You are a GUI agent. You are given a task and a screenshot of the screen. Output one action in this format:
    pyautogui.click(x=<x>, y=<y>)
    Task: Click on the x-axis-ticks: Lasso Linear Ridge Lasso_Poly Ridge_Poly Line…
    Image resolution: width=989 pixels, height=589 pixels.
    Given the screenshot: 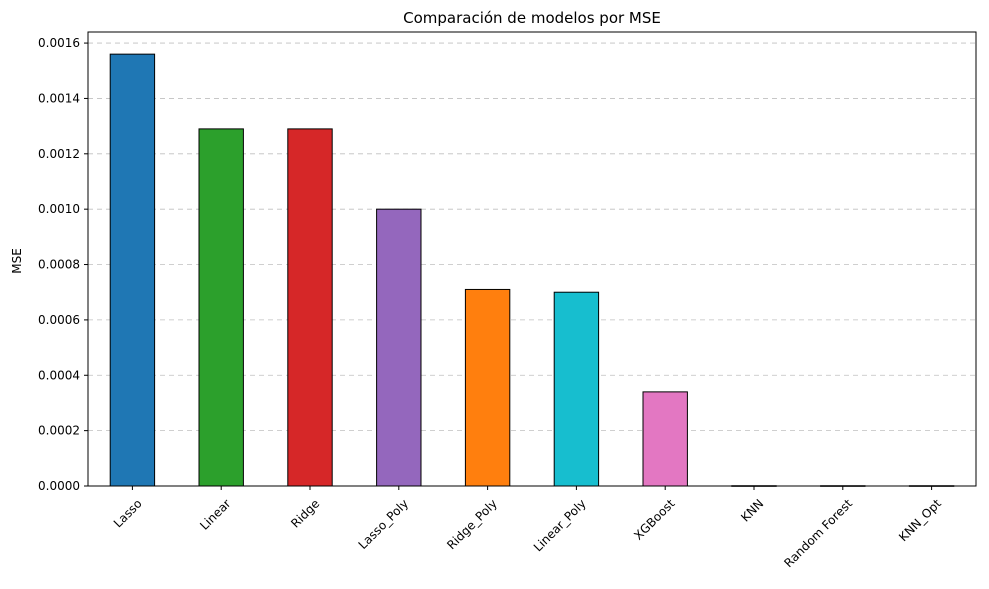 What is the action you would take?
    pyautogui.click(x=527, y=528)
    